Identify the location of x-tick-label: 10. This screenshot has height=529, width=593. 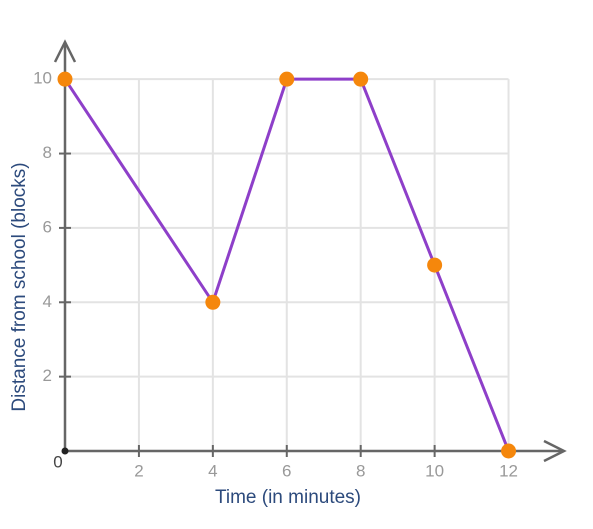
(434, 470).